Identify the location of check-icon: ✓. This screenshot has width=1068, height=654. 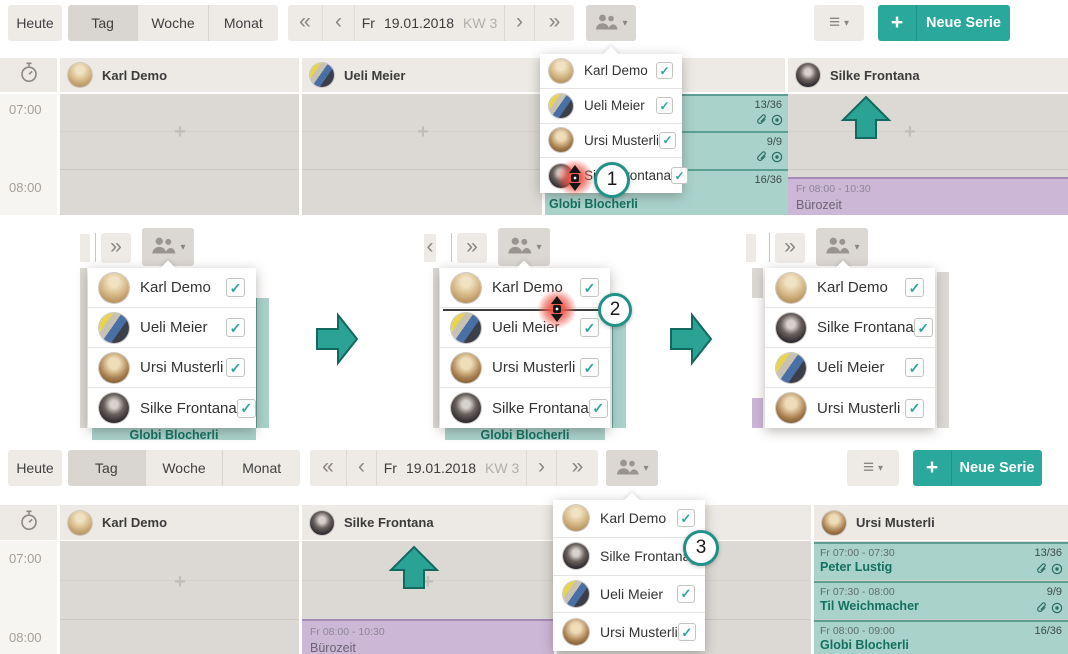
(686, 594).